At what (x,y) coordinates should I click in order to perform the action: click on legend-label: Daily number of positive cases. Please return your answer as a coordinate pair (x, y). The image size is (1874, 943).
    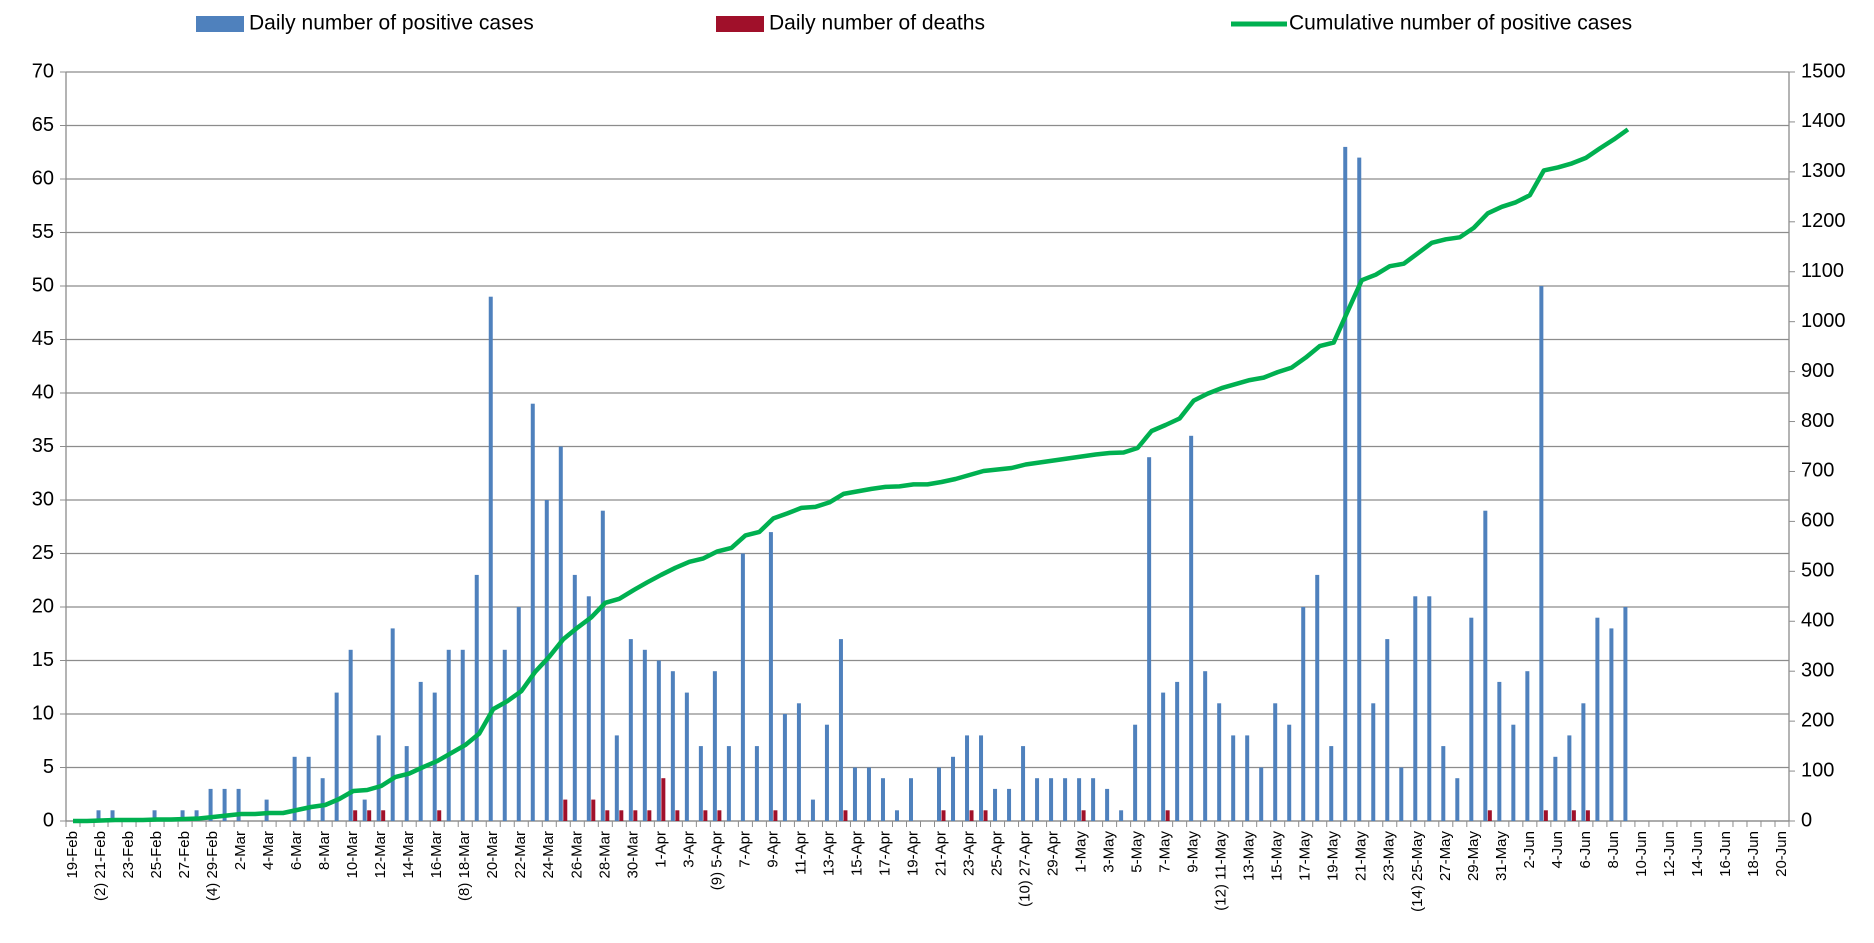
    Looking at the image, I should click on (391, 23).